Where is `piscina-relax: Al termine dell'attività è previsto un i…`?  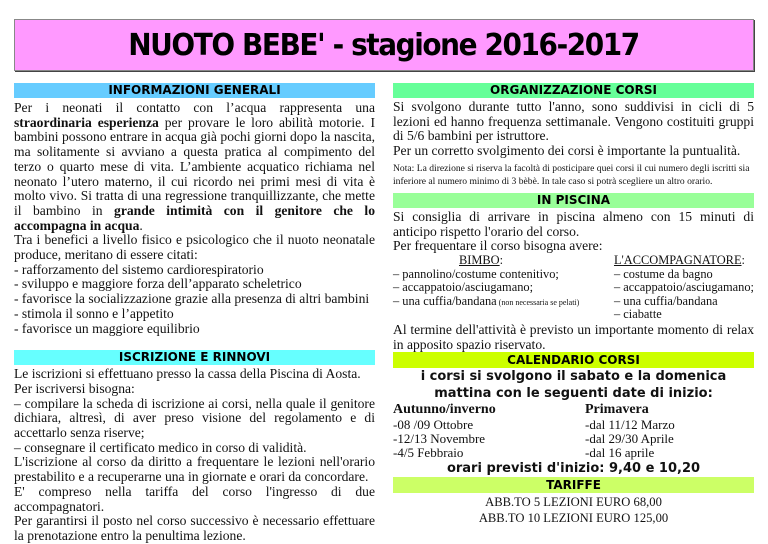 piscina-relax: Al termine dell'attività è previsto un i… is located at coordinates (573, 336).